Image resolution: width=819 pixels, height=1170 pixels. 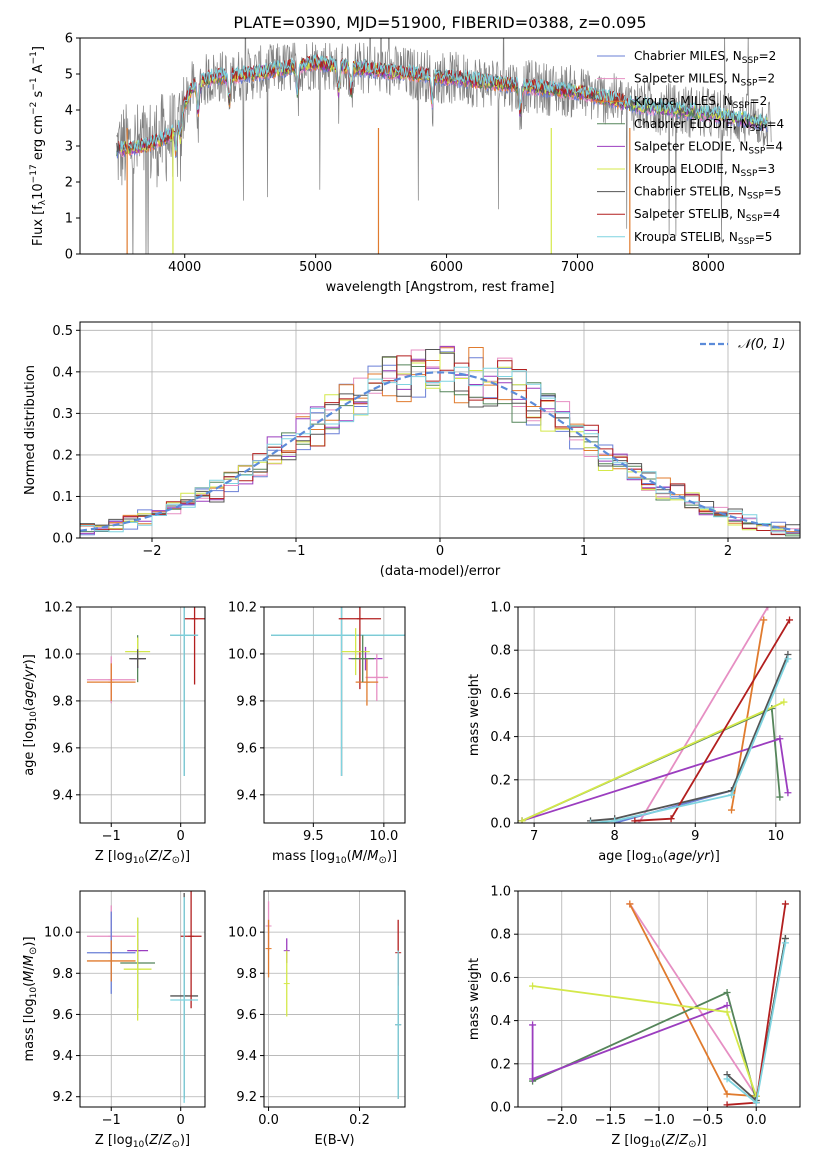 I want to click on normal-reference-curve, so click(x=440, y=451).